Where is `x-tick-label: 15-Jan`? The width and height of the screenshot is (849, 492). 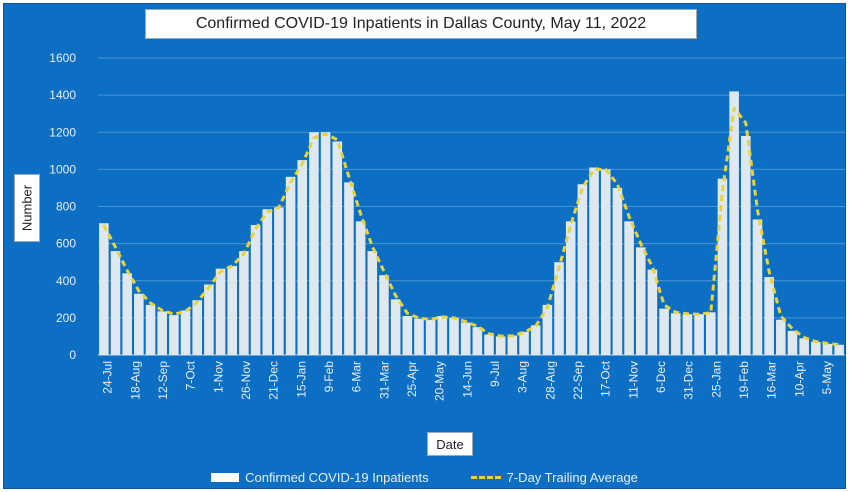 x-tick-label: 15-Jan is located at coordinates (301, 379).